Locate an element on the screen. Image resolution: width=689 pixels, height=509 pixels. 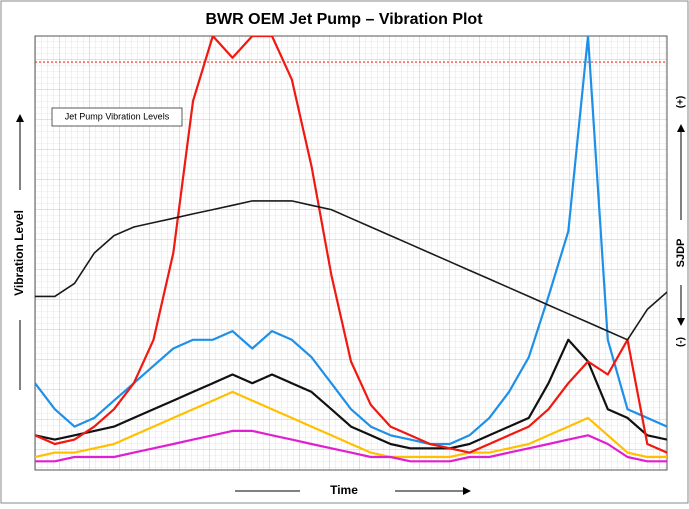
chart-title: BWR OEM Jet Pump – Vibration Plot is located at coordinates (344, 19).